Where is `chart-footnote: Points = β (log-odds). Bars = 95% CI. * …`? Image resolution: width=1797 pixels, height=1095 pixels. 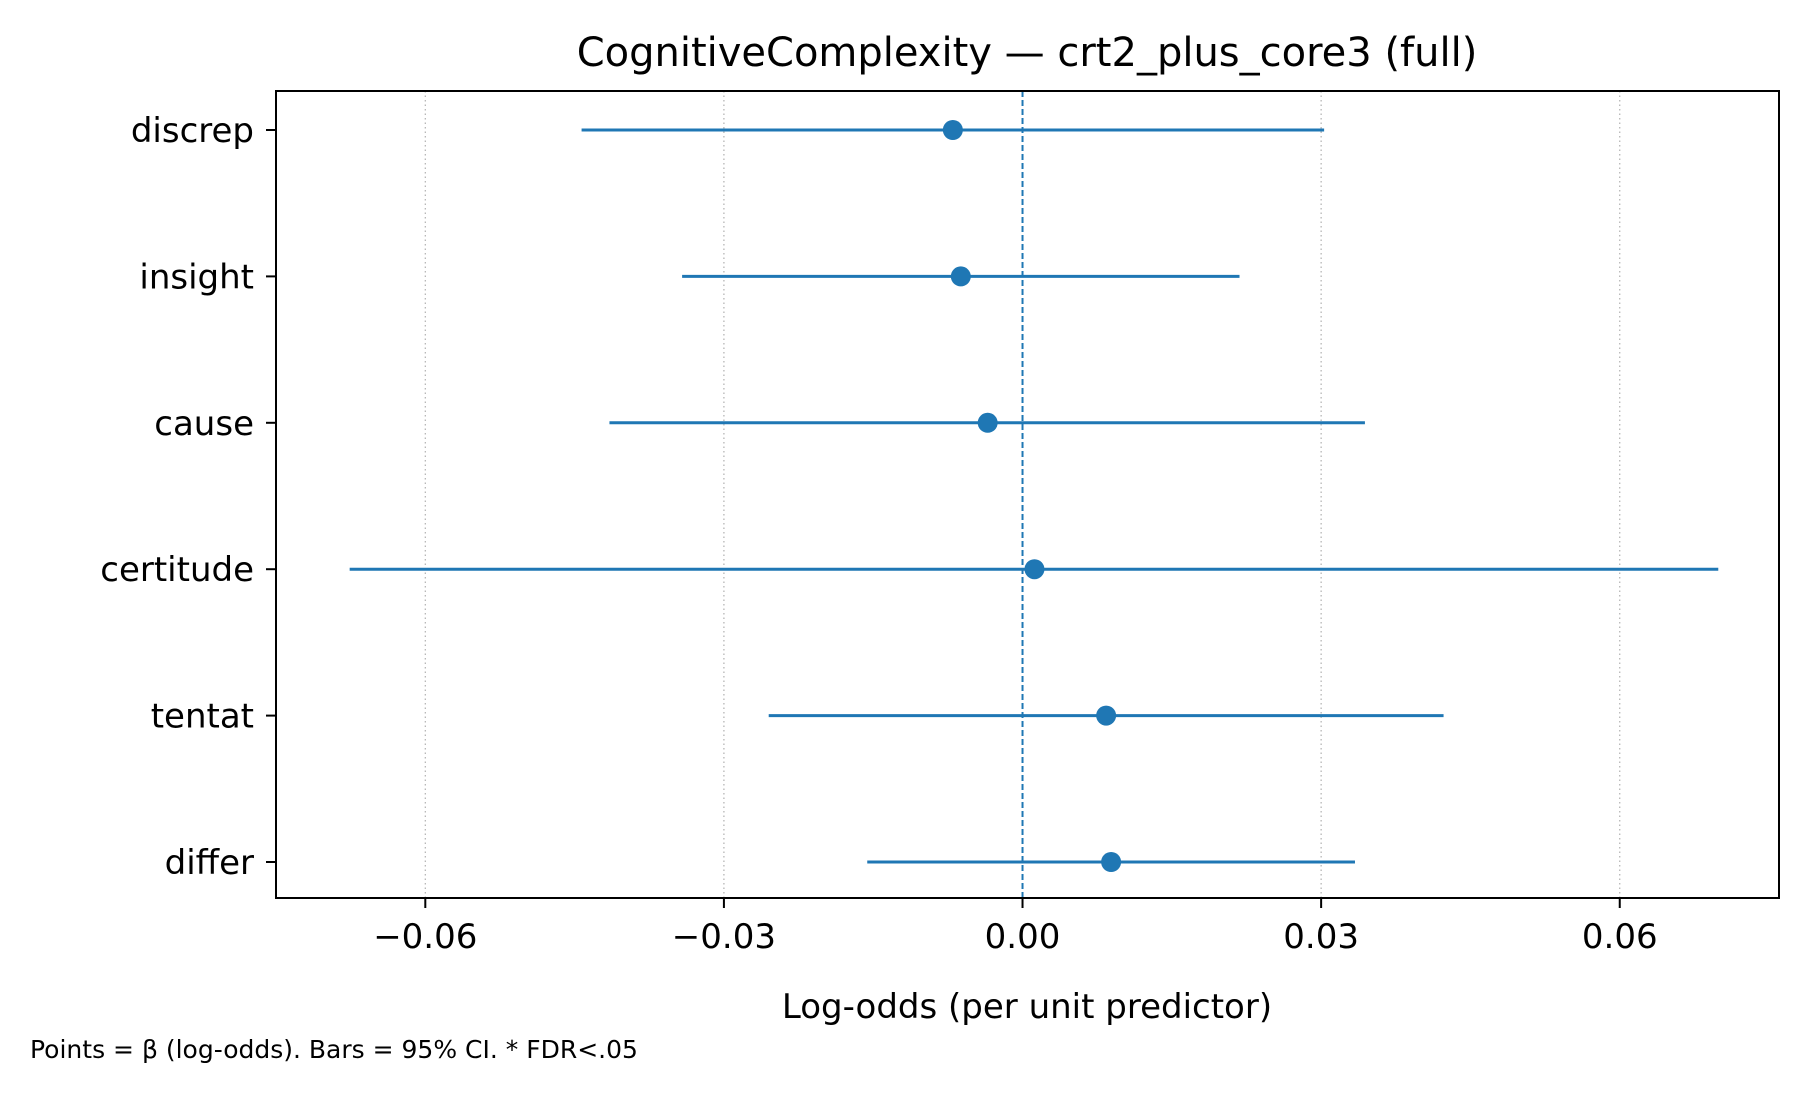
chart-footnote: Points = β (log-odds). Bars = 95% CI. * … is located at coordinates (334, 1049).